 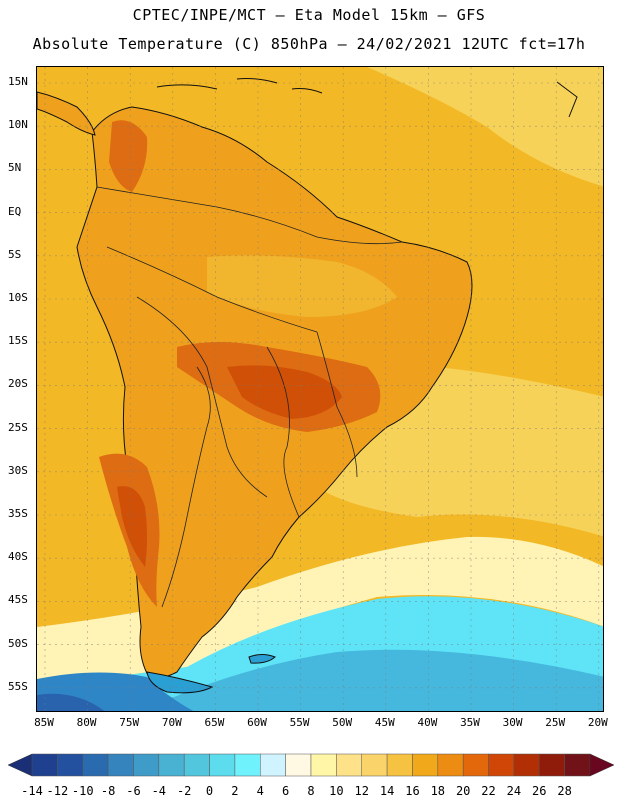 I want to click on latitude-label: 45S, so click(x=18, y=600).